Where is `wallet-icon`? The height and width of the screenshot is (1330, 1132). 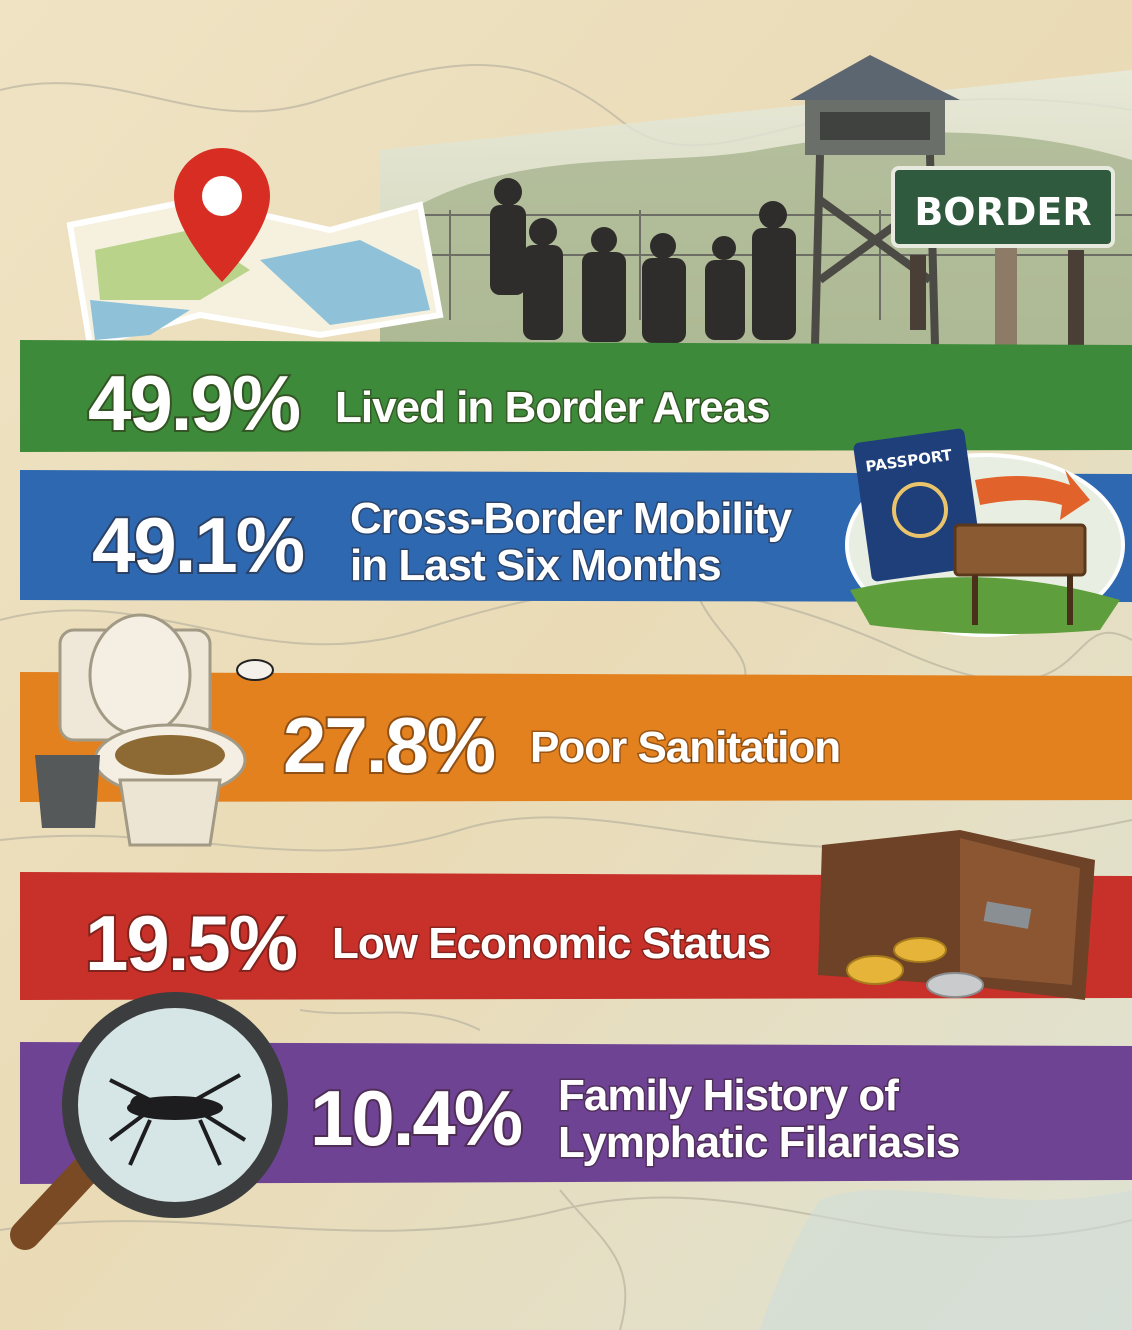 wallet-icon is located at coordinates (956, 915).